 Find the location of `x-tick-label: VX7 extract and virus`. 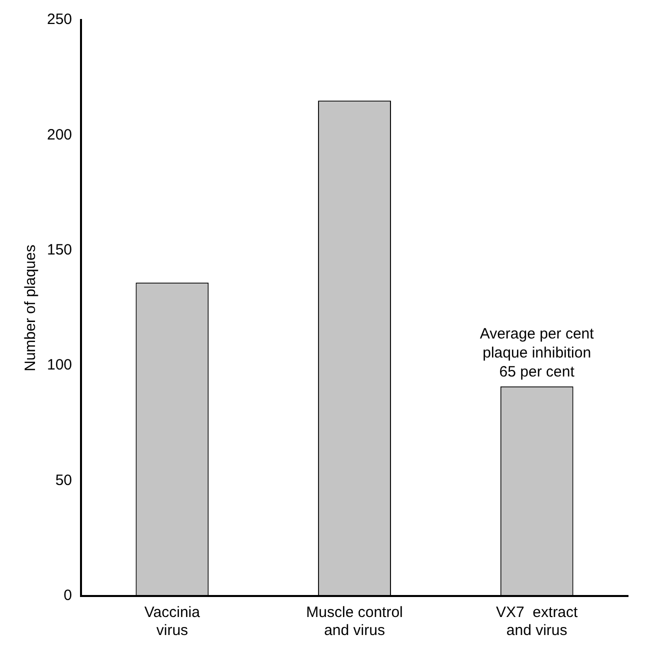

x-tick-label: VX7 extract and virus is located at coordinates (537, 622).